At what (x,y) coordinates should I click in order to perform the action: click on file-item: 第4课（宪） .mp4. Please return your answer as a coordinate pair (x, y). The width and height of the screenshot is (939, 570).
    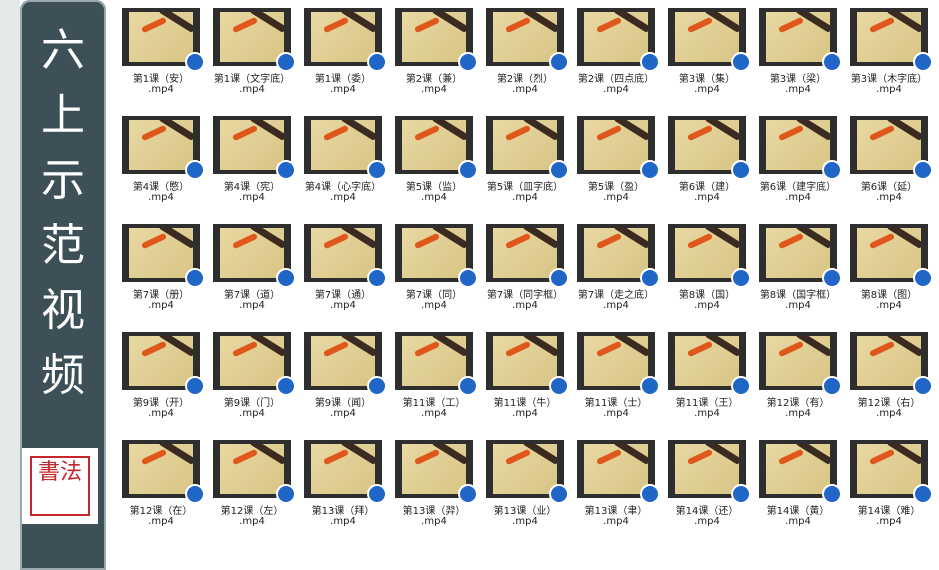
    Looking at the image, I should click on (252, 168).